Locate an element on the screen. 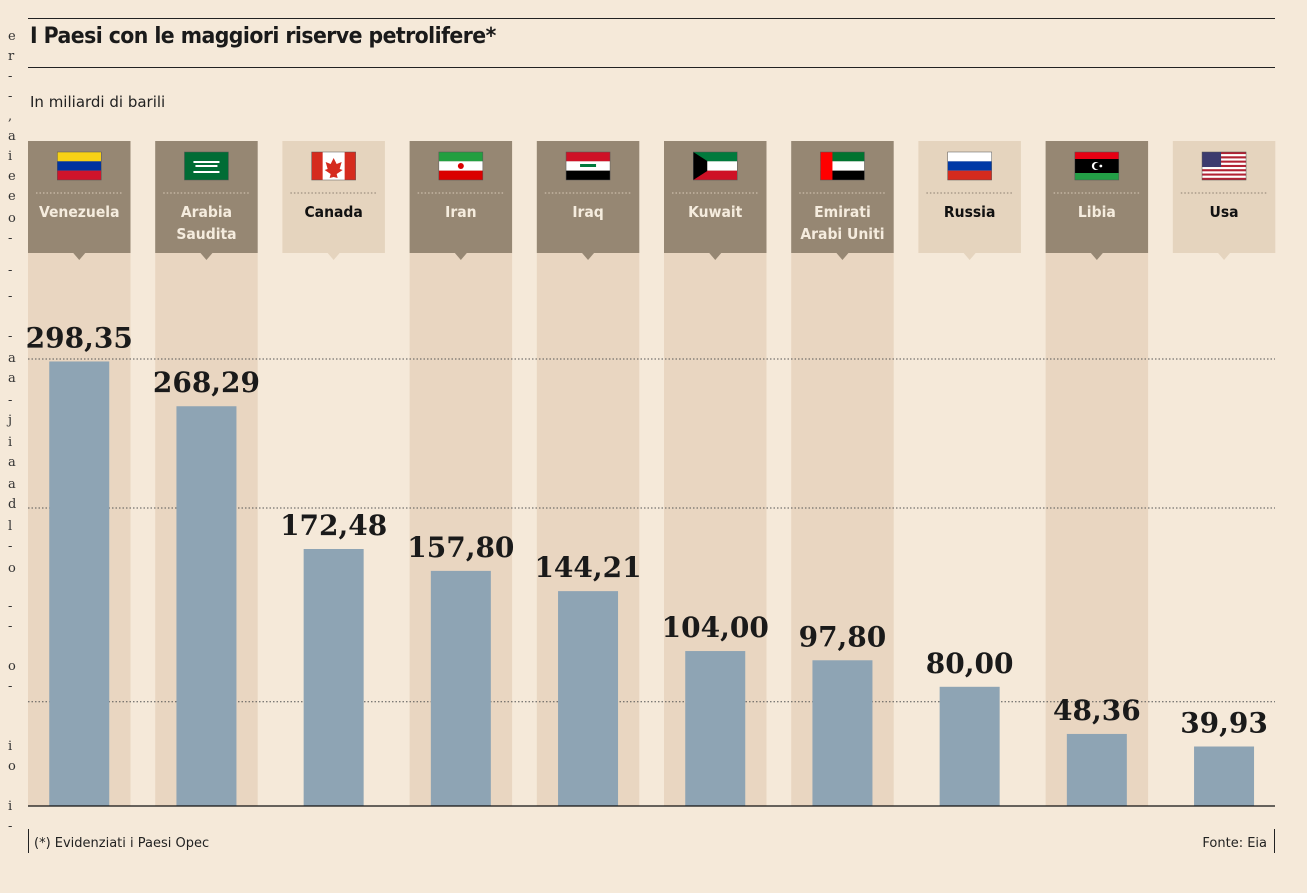  uae-flag is located at coordinates (842, 166).